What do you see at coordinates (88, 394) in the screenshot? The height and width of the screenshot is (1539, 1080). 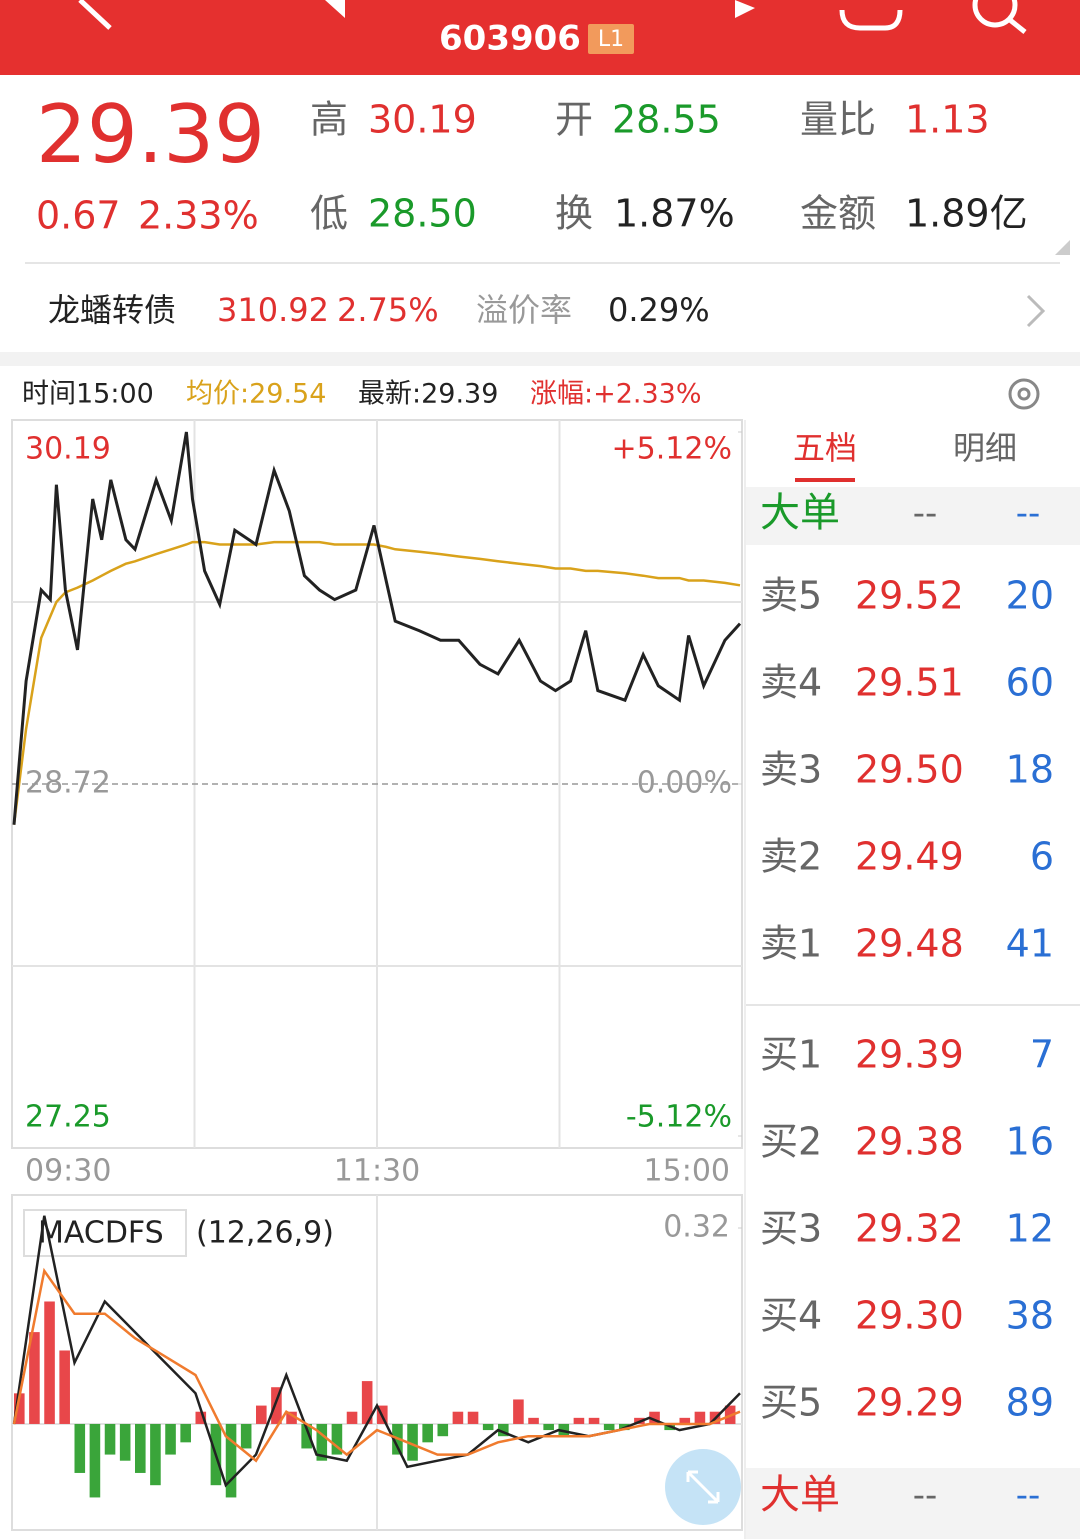 I see `info-item: 时间15:00` at bounding box center [88, 394].